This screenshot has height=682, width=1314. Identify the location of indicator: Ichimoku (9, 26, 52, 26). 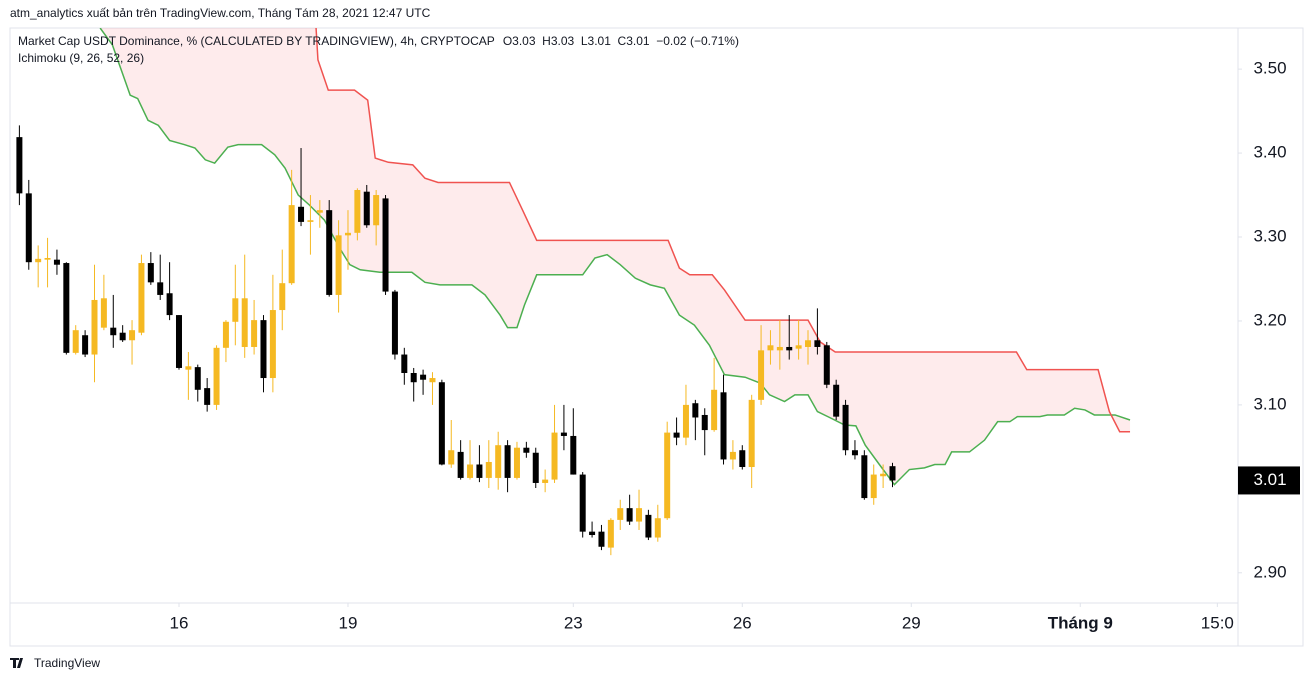
(81, 58).